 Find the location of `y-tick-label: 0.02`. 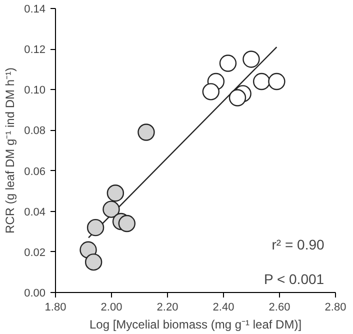

y-tick-label: 0.02 is located at coordinates (35, 252).